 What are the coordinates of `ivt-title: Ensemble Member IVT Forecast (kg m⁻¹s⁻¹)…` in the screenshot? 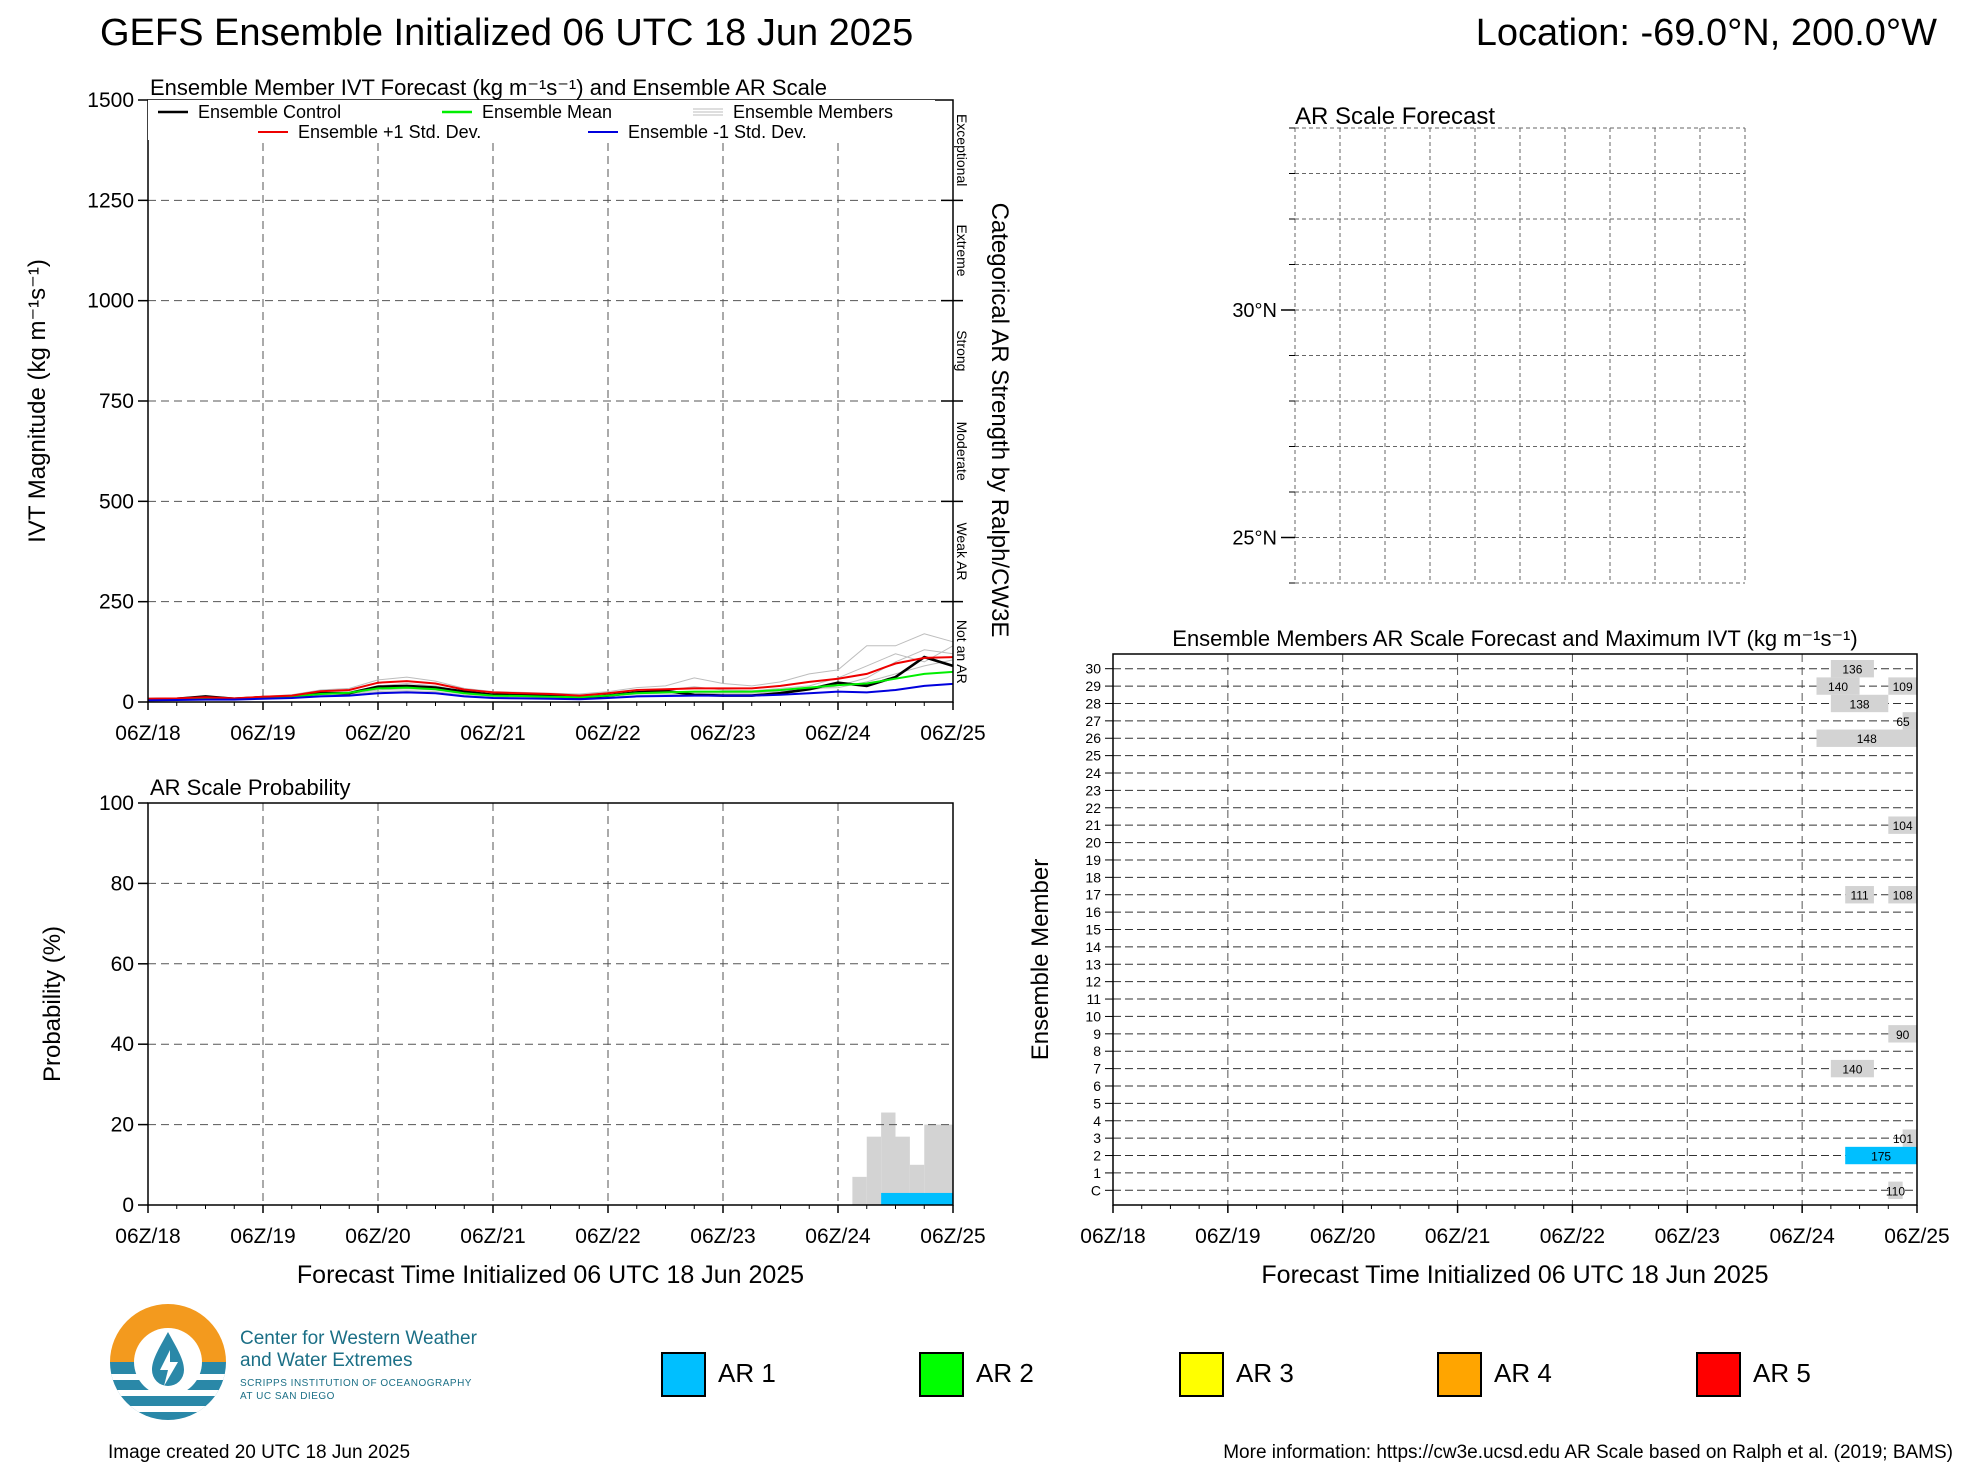 It's located at (488, 87).